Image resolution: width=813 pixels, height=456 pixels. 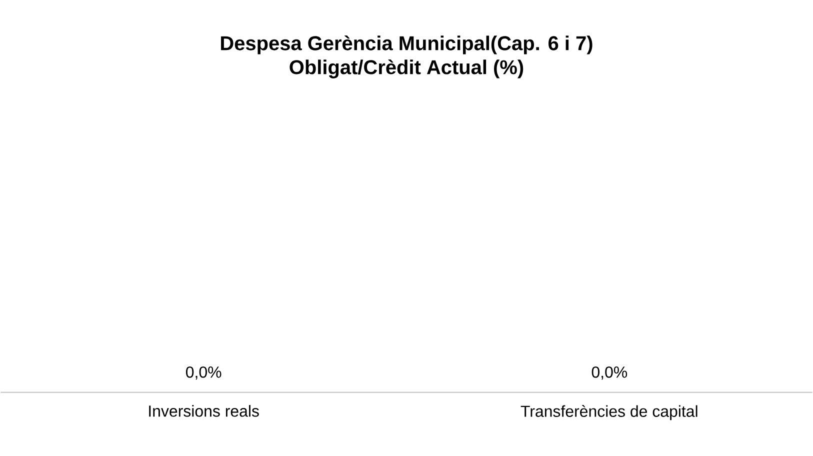 What do you see at coordinates (609, 412) in the screenshot?
I see `category-label: Transferències de capital` at bounding box center [609, 412].